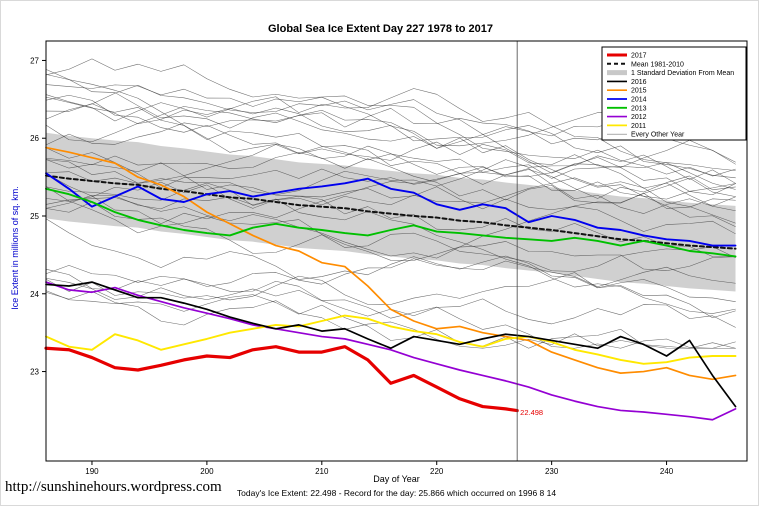  I want to click on x-tick-label: 190, so click(92, 471).